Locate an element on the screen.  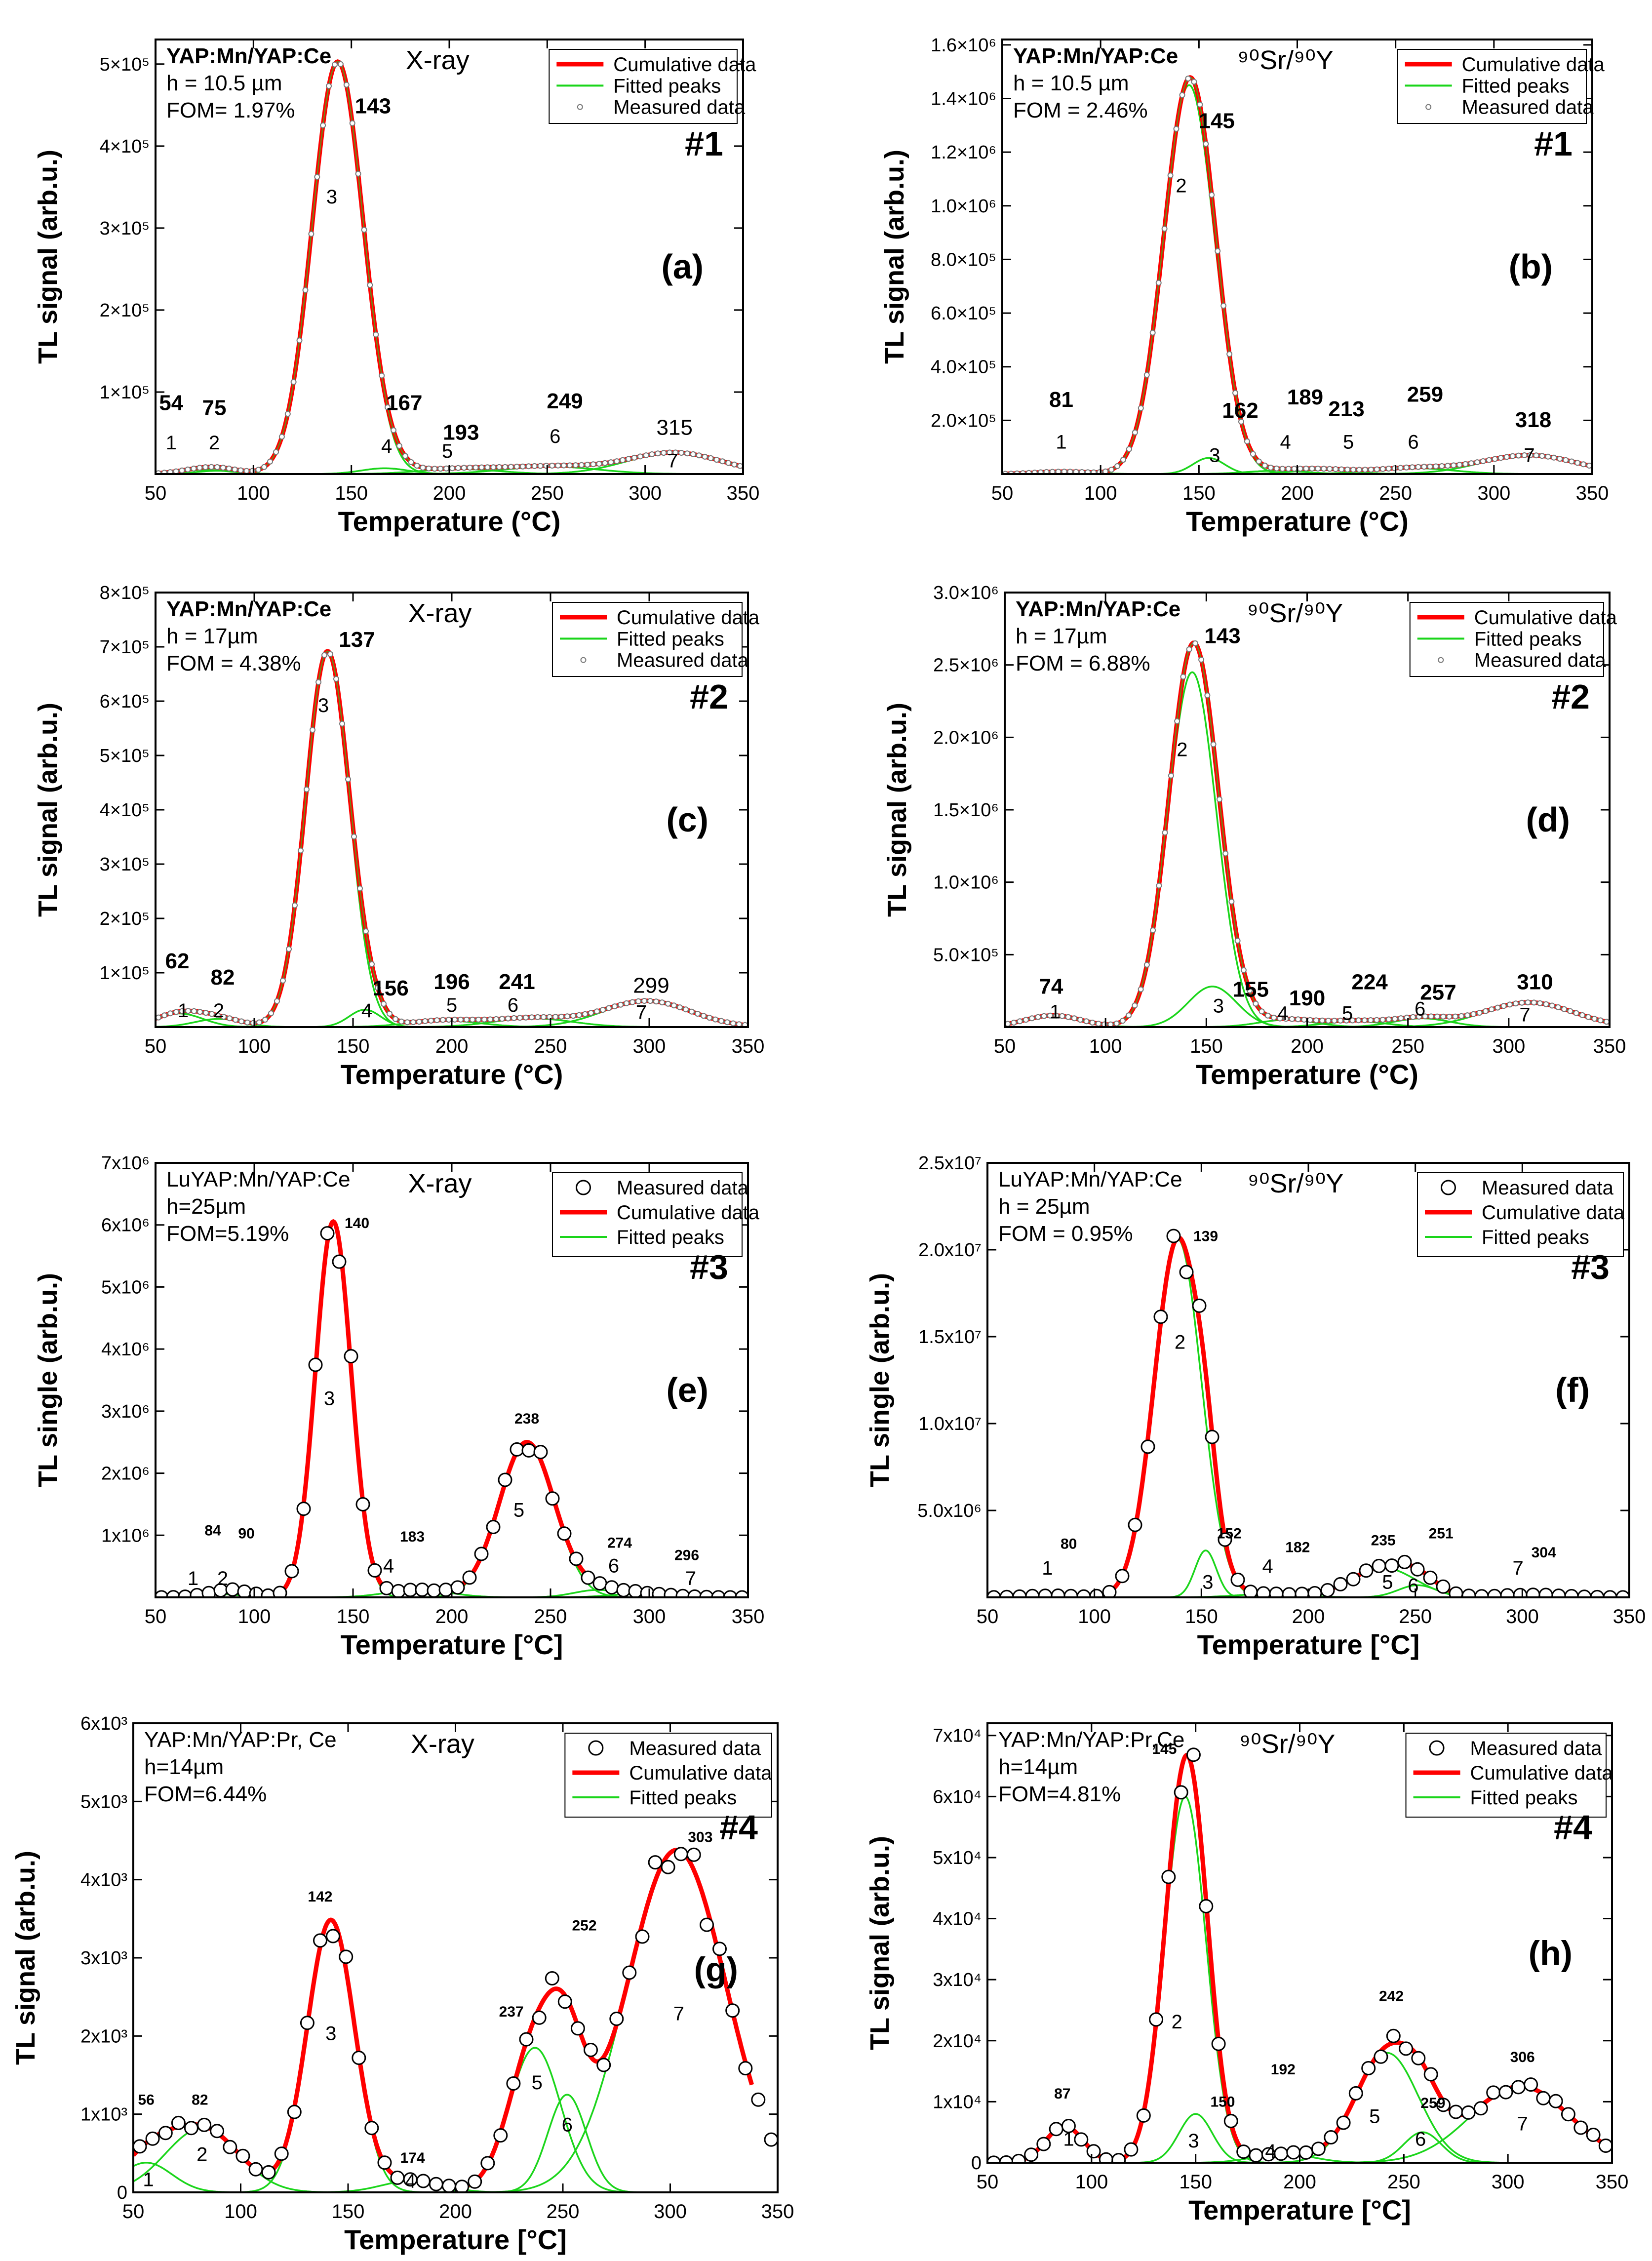
y-axis-label: TL signal (arb.u.) is located at coordinates (48, 810).